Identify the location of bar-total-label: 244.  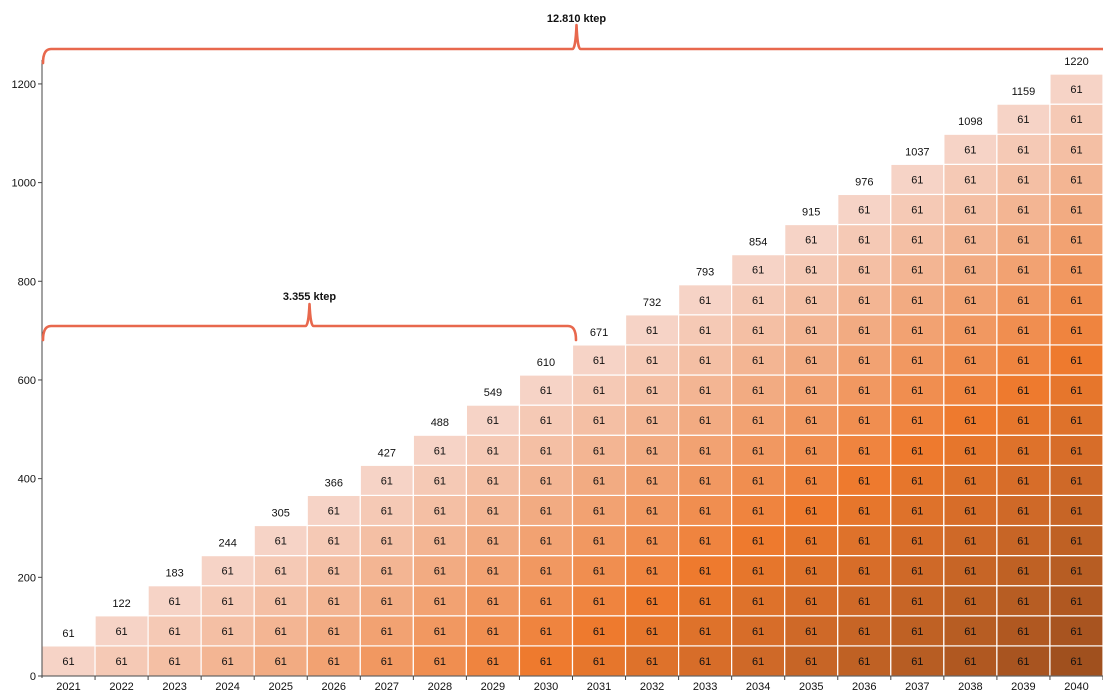
(227, 544).